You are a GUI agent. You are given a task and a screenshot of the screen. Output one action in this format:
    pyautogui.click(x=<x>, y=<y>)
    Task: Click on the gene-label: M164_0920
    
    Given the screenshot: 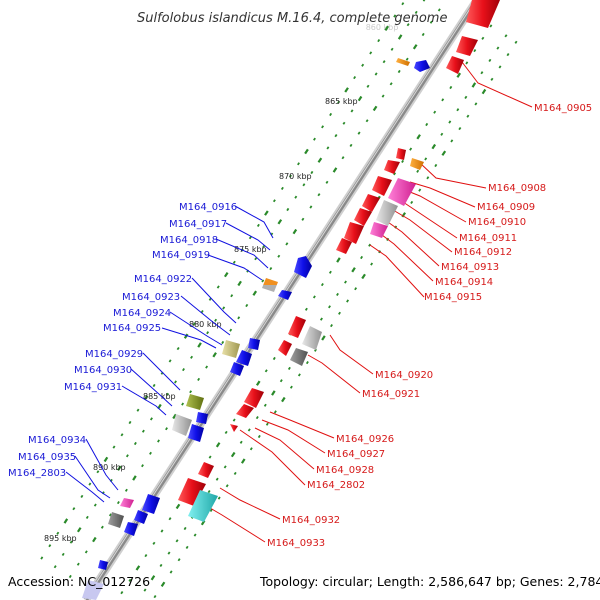 What is the action you would take?
    pyautogui.click(x=404, y=375)
    